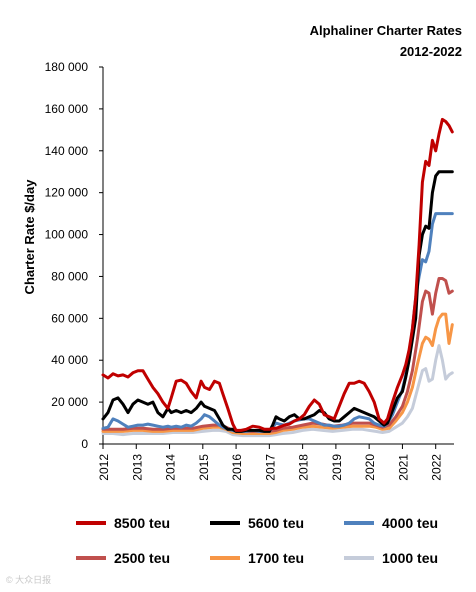 This screenshot has width=476, height=592. Describe the element at coordinates (270, 467) in the screenshot. I see `x-tick-label: 2017` at that location.